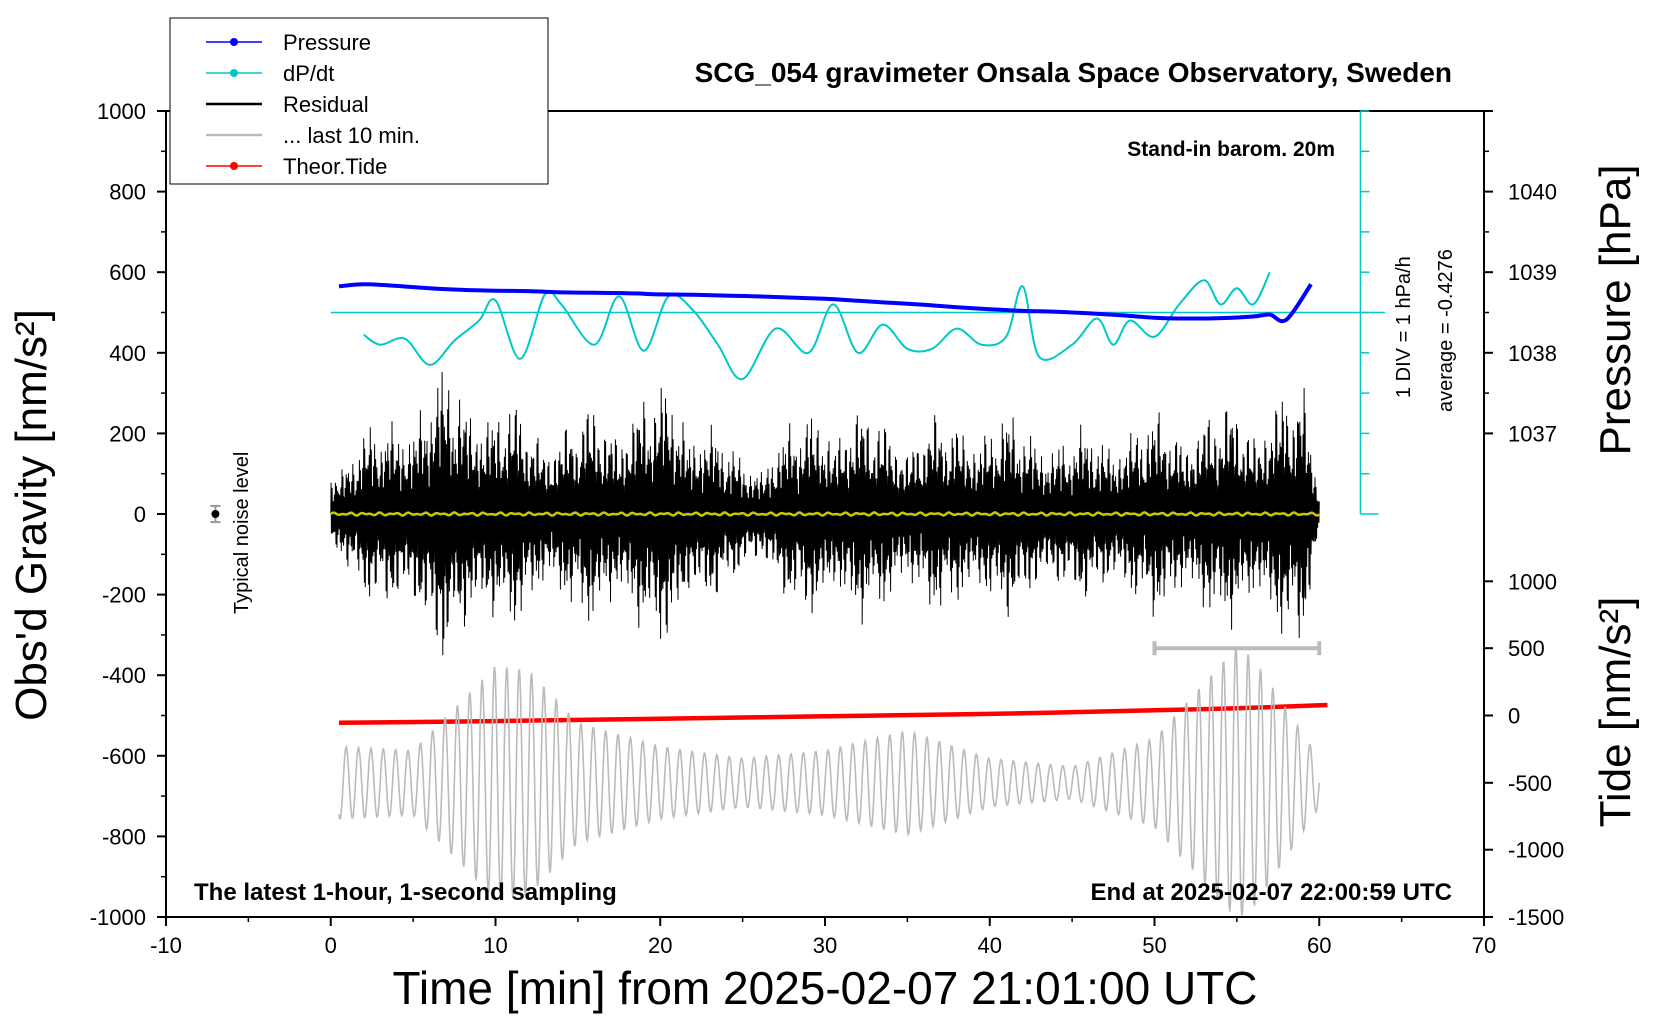 The height and width of the screenshot is (1020, 1660). What do you see at coordinates (351, 135) in the screenshot?
I see `legend-label: ... last 10 min.` at bounding box center [351, 135].